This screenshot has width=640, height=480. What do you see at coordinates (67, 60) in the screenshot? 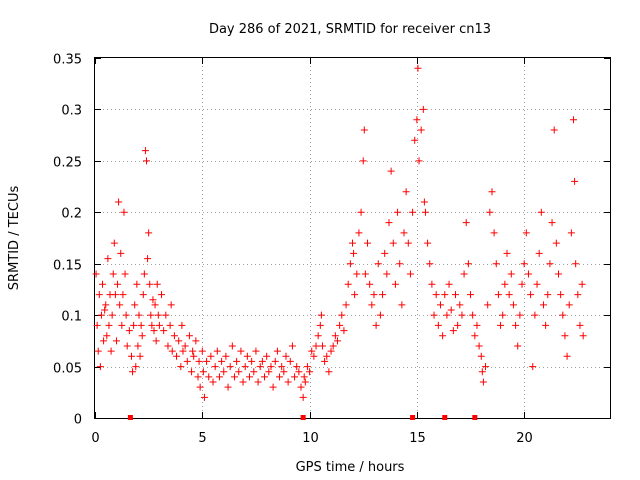
I see `y-tick-label: 0.35` at bounding box center [67, 60].